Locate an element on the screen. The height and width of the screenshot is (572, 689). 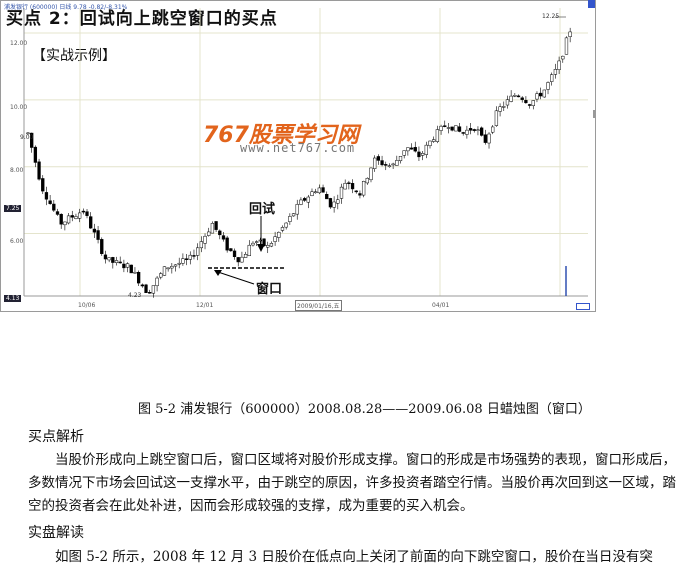
section-title-analysis: 买点解析 is located at coordinates (56, 437).